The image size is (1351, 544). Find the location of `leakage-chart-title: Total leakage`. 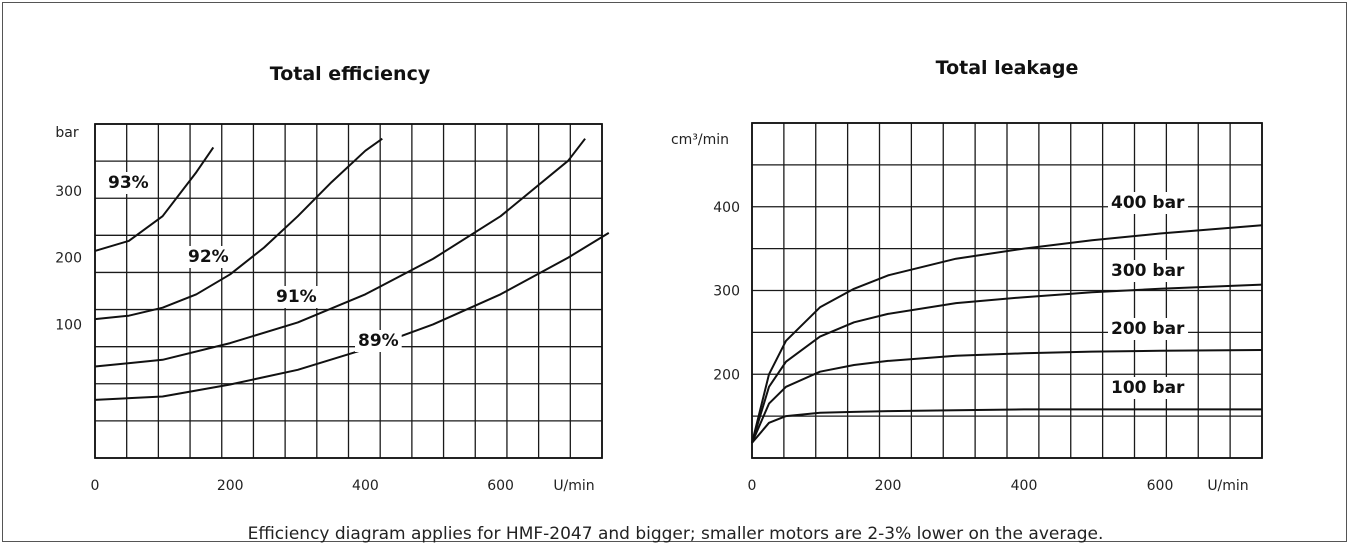

leakage-chart-title: Total leakage is located at coordinates (1007, 68).